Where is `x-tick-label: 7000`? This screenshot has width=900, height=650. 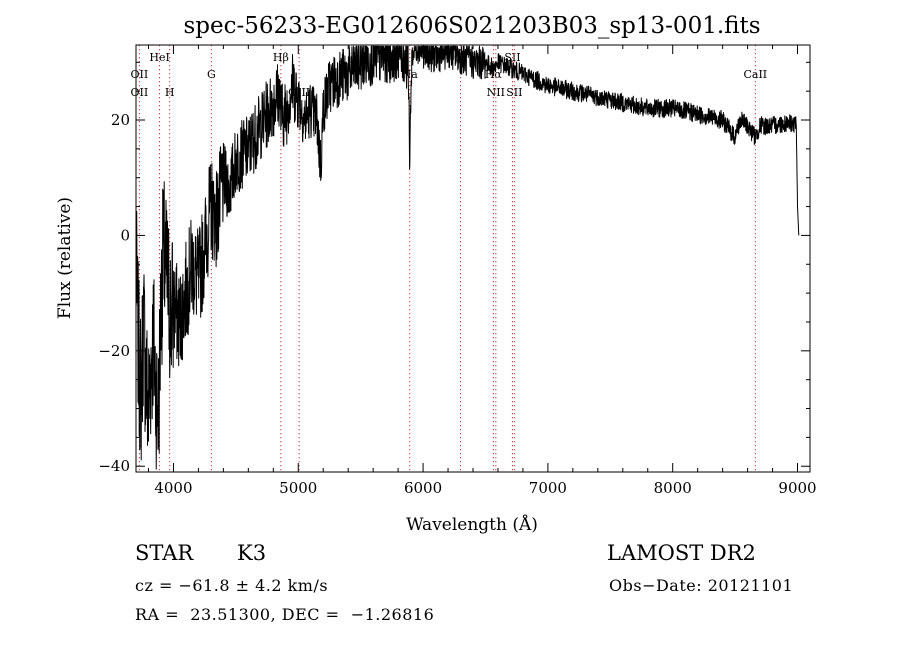
x-tick-label: 7000 is located at coordinates (548, 488).